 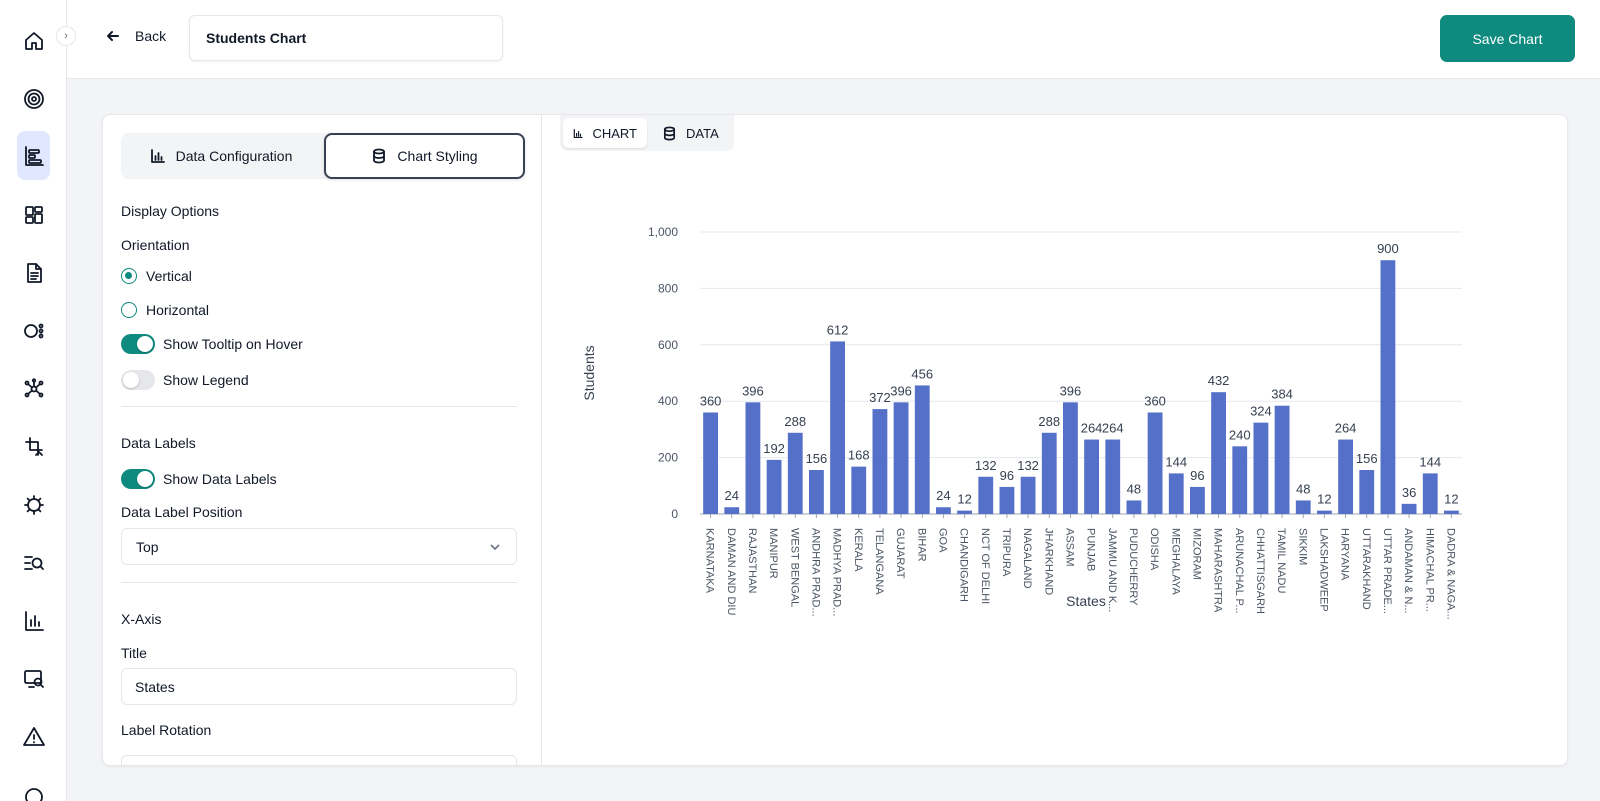 What do you see at coordinates (138, 380) in the screenshot?
I see `legend-toggle` at bounding box center [138, 380].